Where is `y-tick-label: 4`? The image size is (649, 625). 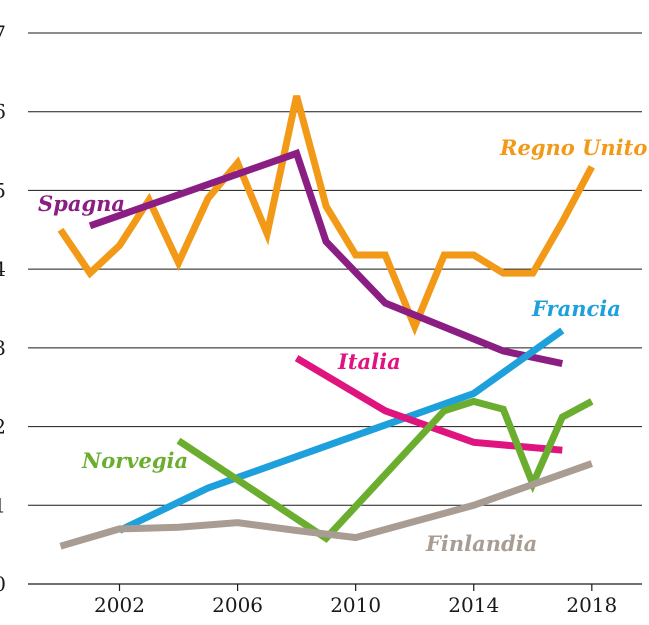
y-tick-label: 4 is located at coordinates (3, 269).